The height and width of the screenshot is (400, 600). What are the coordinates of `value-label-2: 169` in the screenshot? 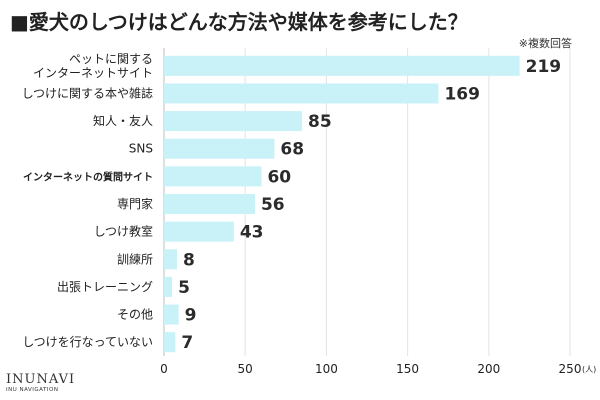 It's located at (462, 94).